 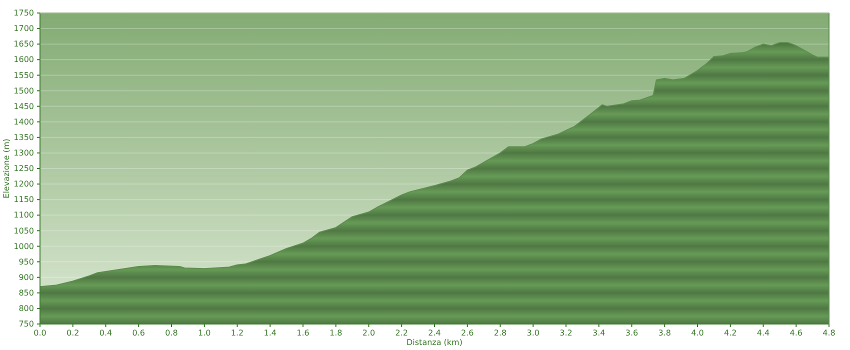 I want to click on x-tick-label: 1.4, so click(x=270, y=333).